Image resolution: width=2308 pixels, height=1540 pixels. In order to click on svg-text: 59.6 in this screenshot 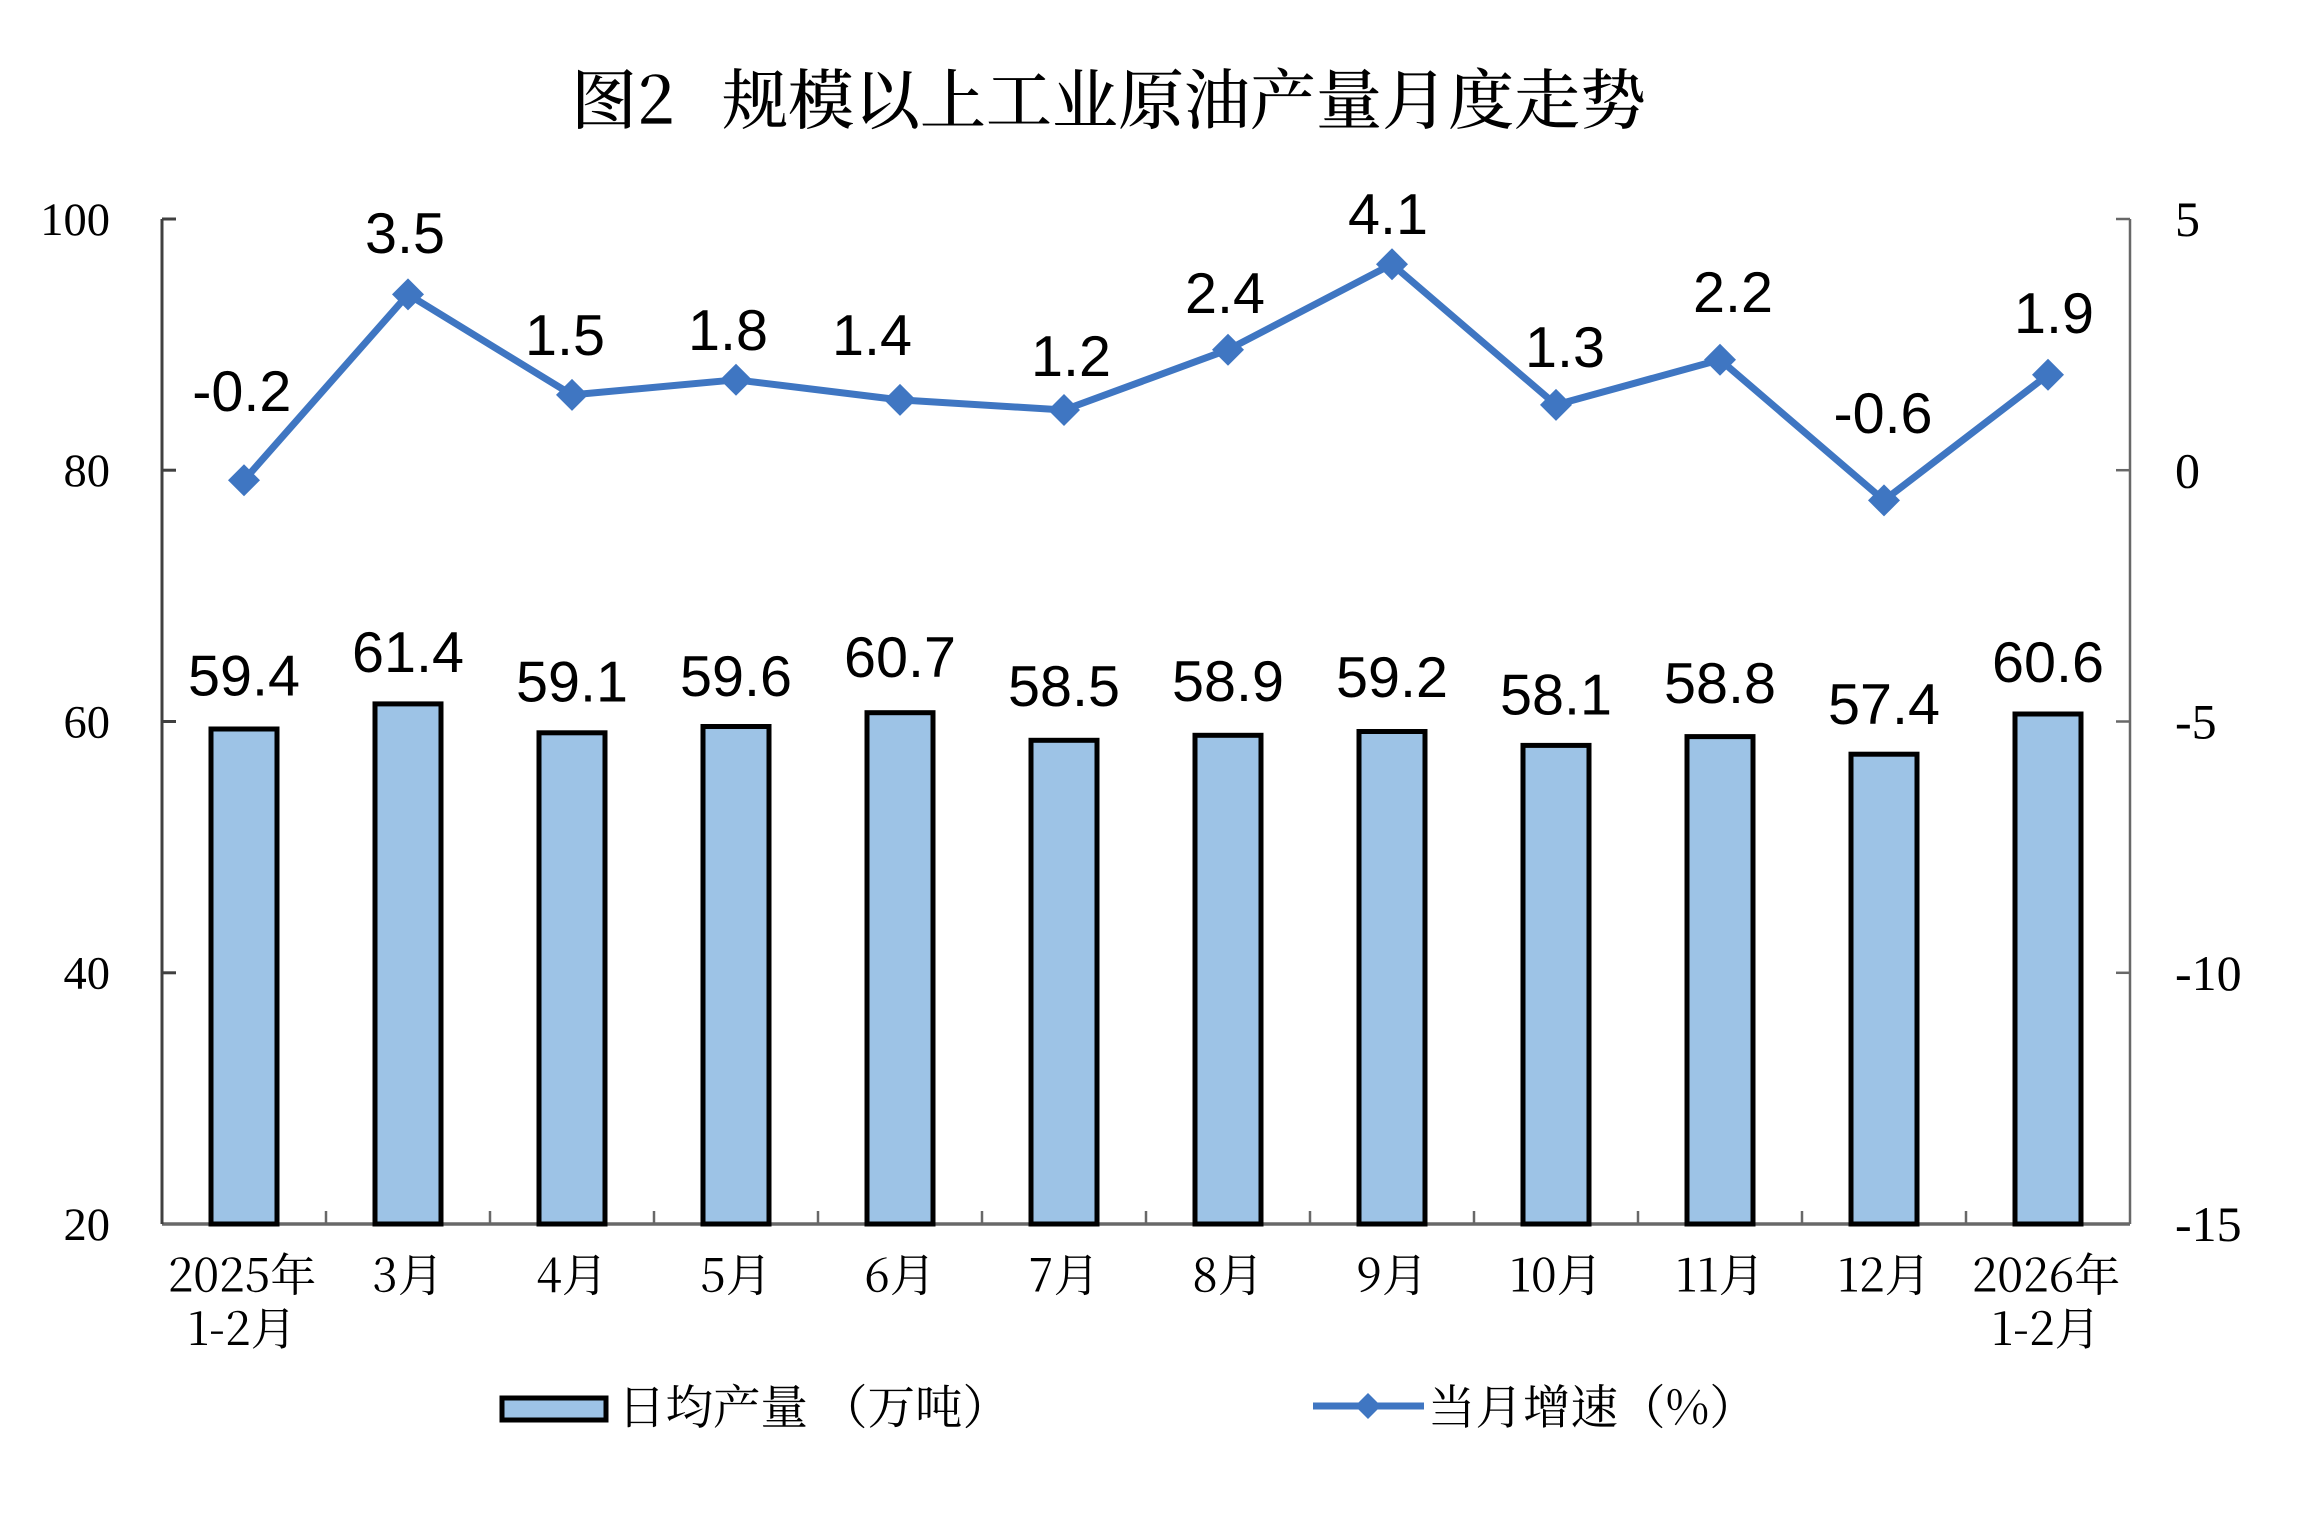, I will do `click(736, 677)`.